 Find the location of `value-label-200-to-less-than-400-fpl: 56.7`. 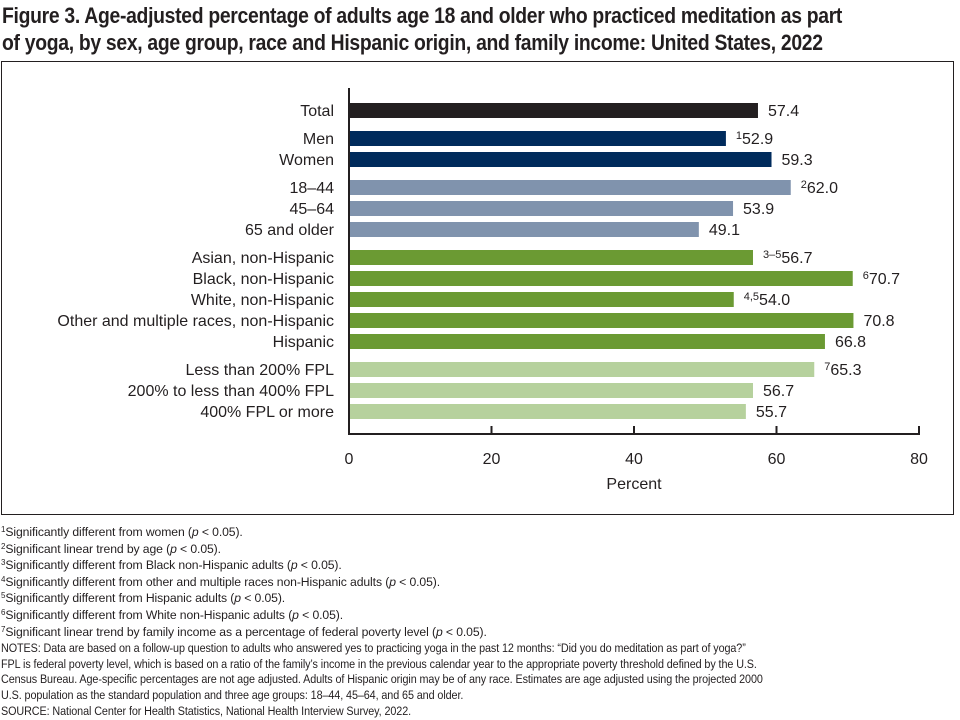

value-label-200-to-less-than-400-fpl: 56.7 is located at coordinates (778, 391).